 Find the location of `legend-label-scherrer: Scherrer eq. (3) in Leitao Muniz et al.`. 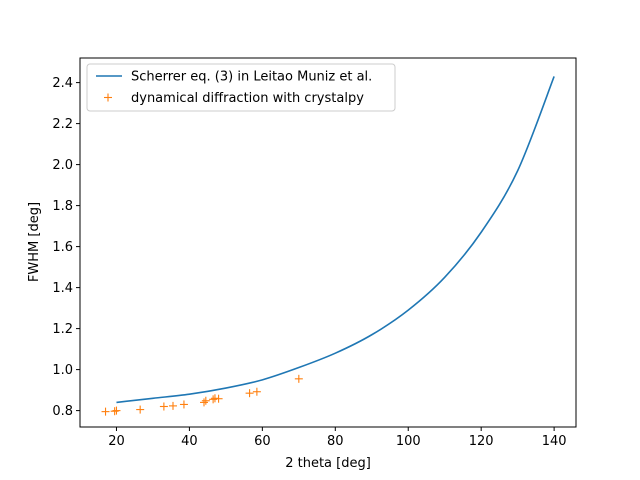

legend-label-scherrer: Scherrer eq. (3) in Leitao Muniz et al. is located at coordinates (251, 77).